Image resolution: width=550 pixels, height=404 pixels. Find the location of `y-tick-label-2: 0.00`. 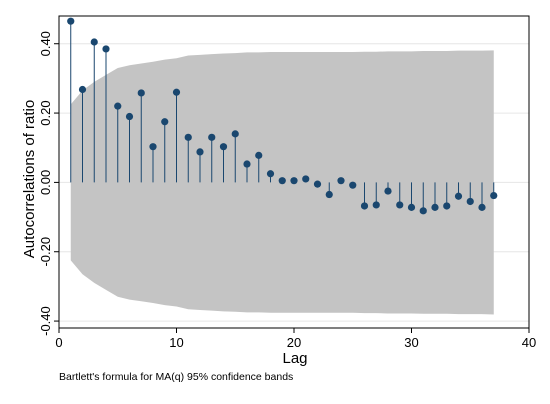

y-tick-label-2: 0.00 is located at coordinates (45, 182).